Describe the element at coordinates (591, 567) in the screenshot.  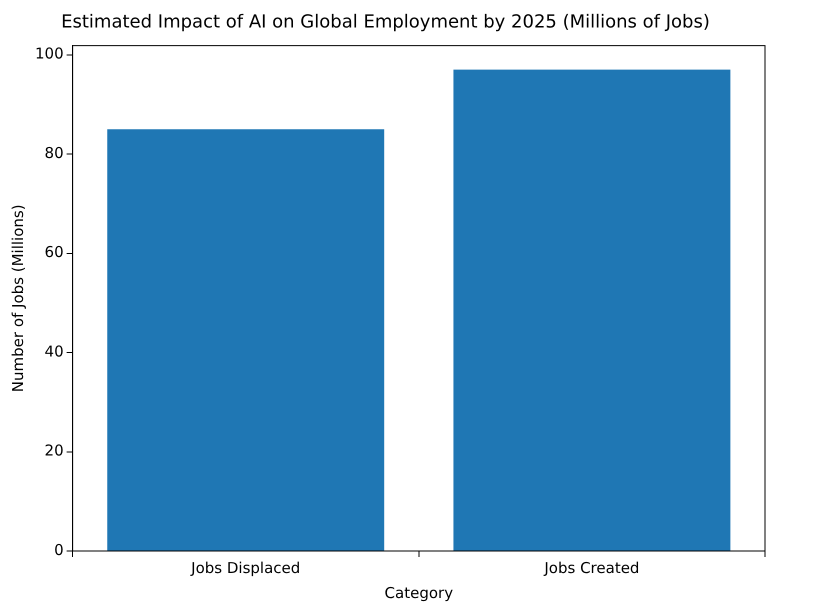
I see `x-tick-label: Jobs Created` at that location.